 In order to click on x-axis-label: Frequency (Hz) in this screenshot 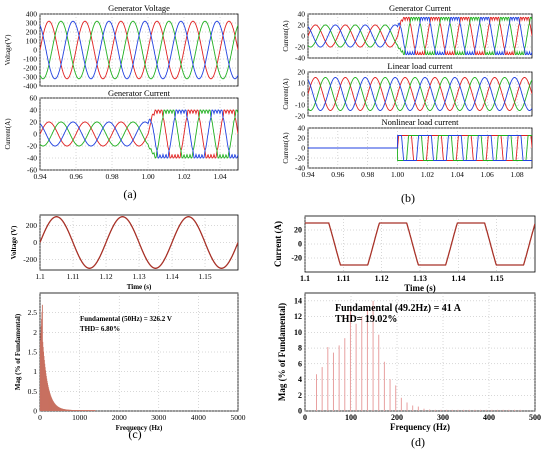, I will do `click(420, 427)`.